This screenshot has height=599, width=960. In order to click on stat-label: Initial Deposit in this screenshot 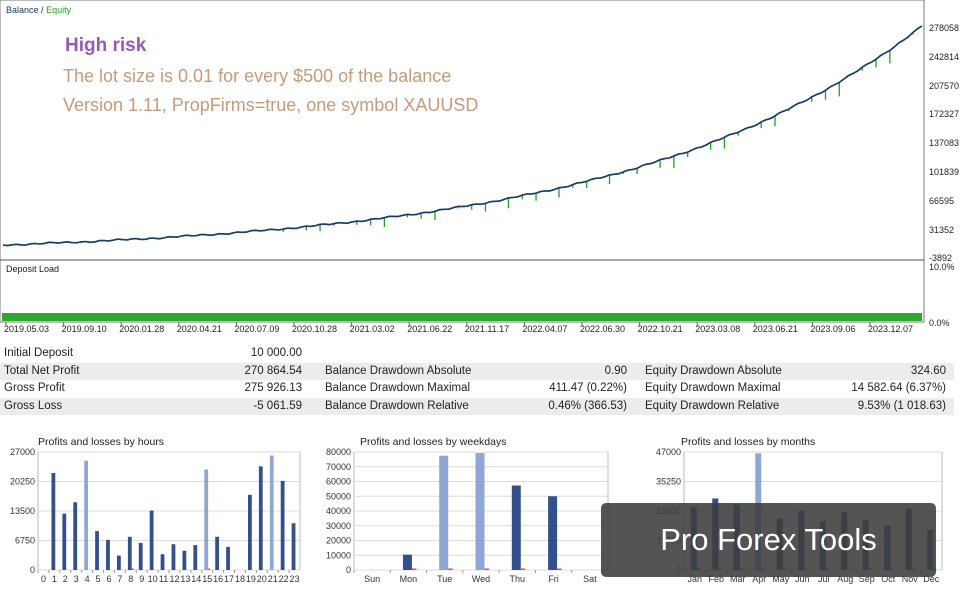, I will do `click(39, 353)`.